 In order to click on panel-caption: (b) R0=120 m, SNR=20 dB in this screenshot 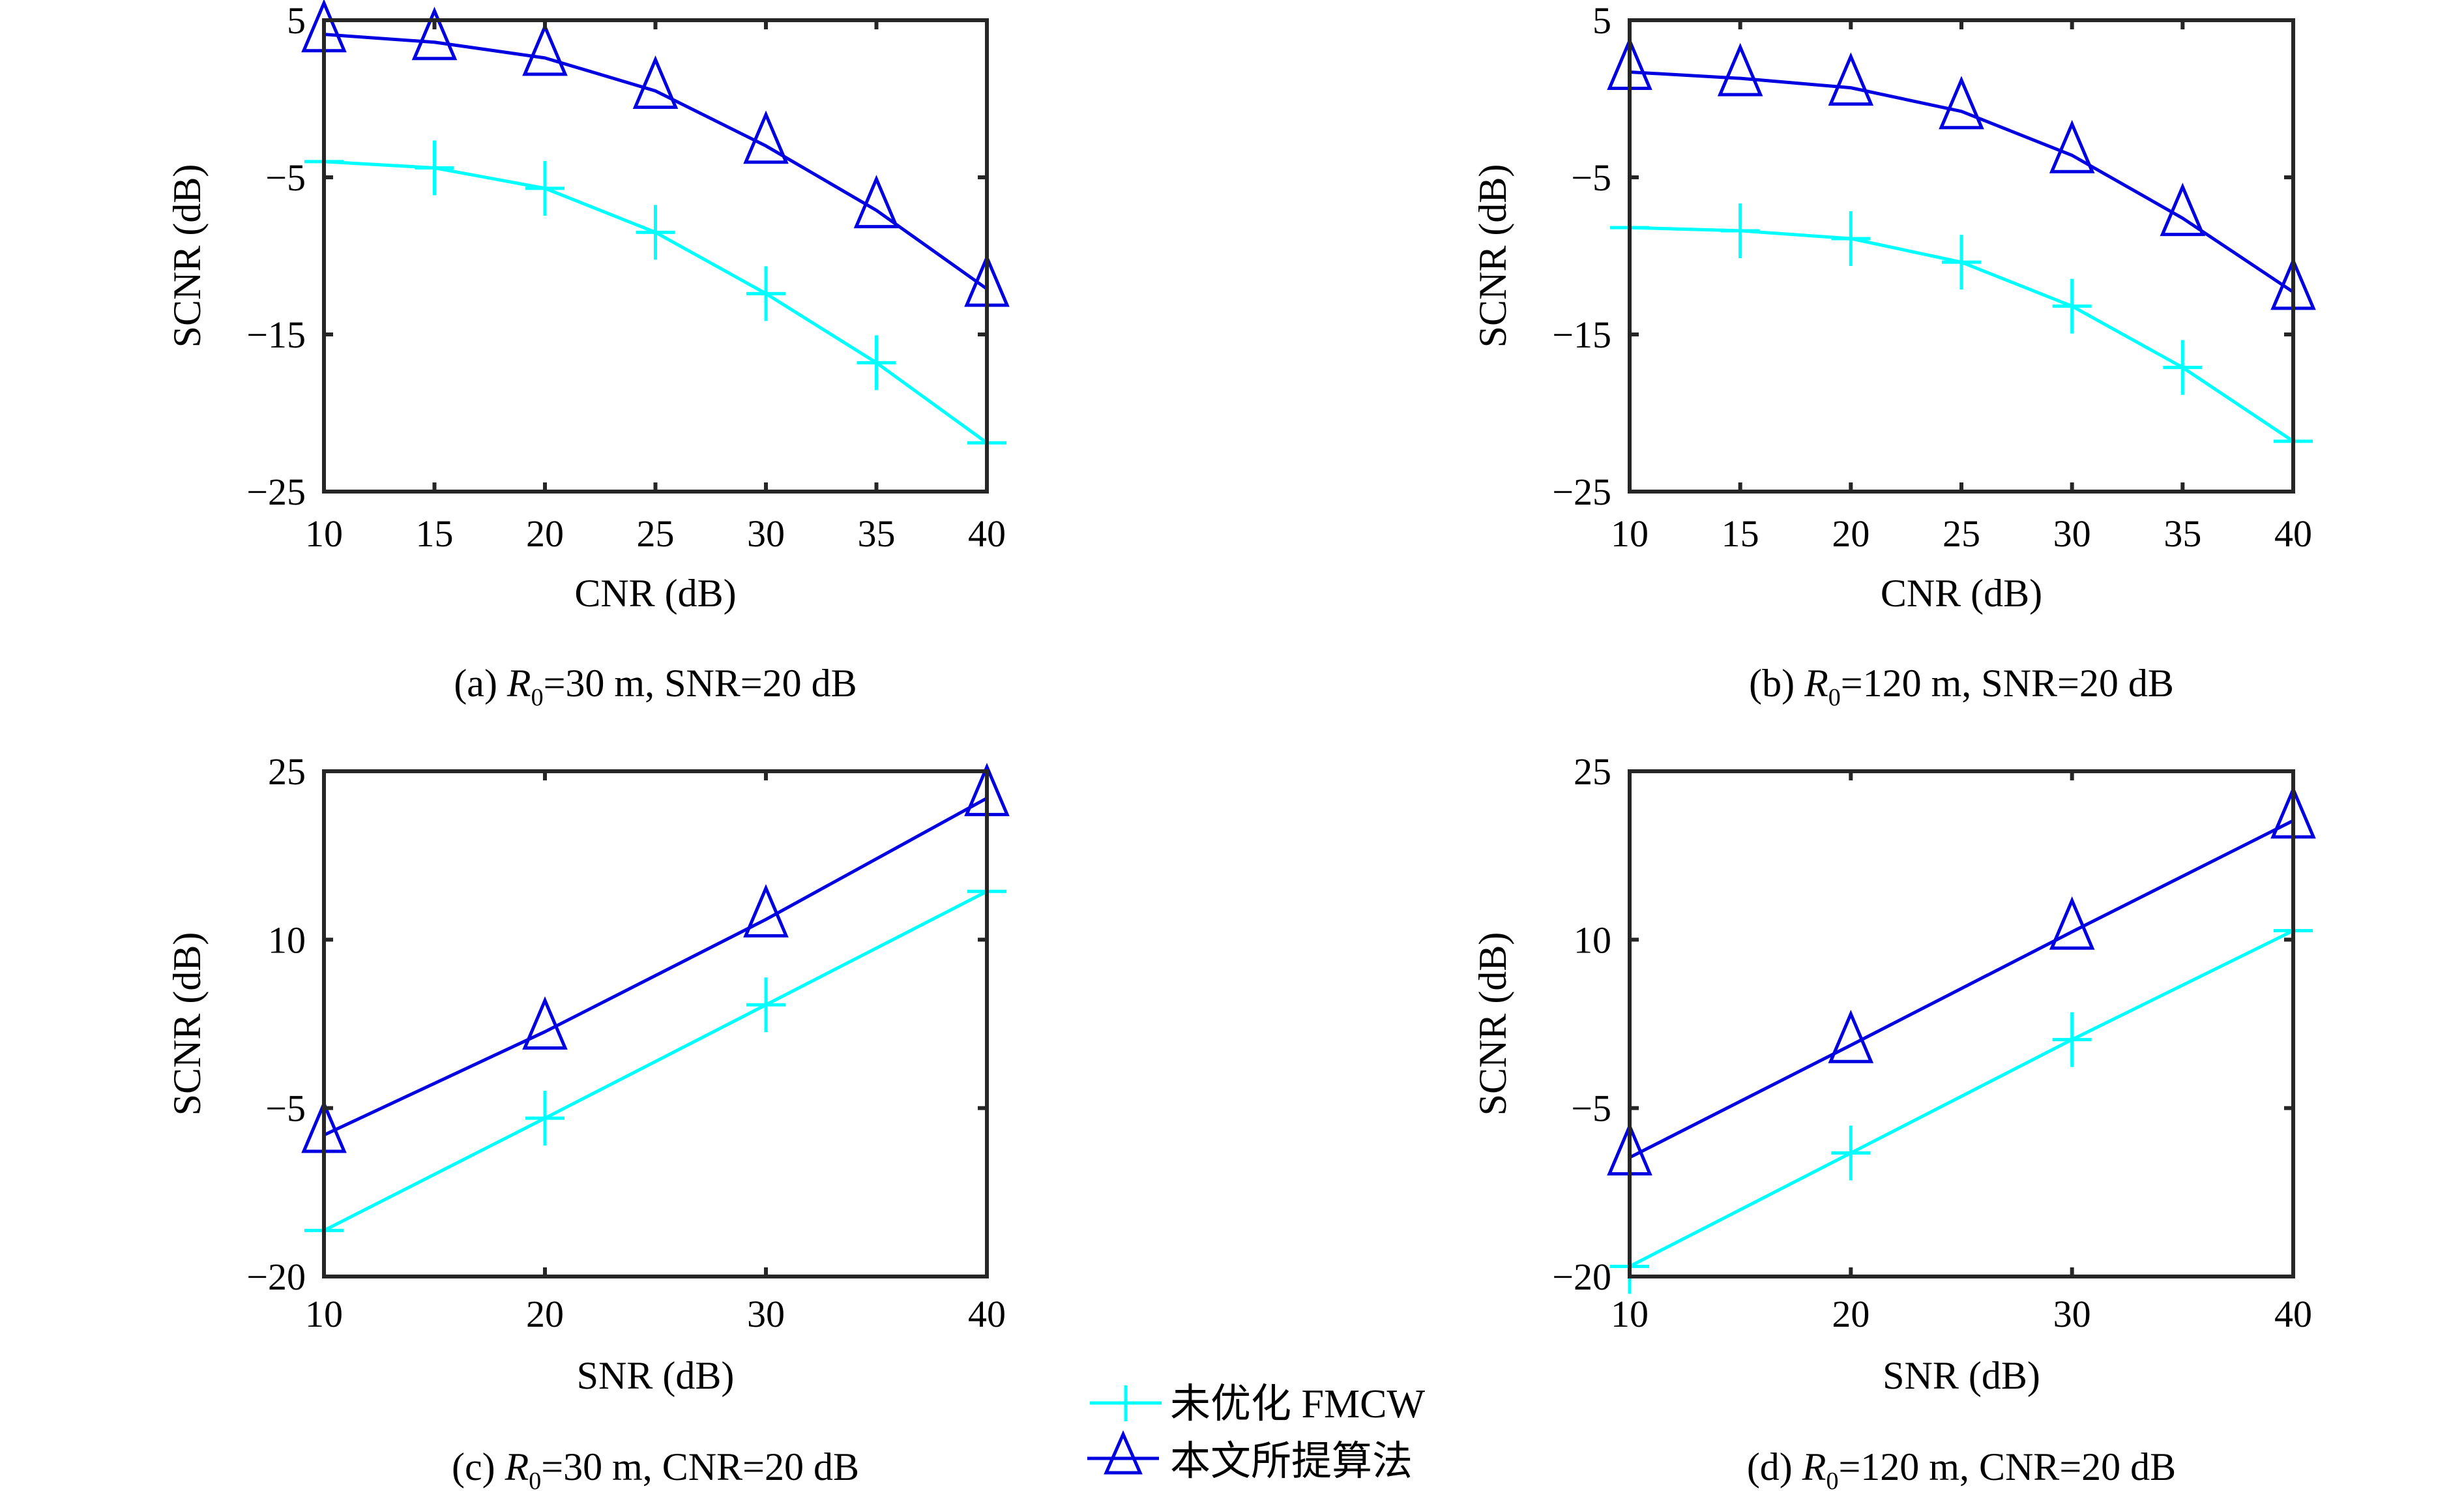, I will do `click(1962, 687)`.